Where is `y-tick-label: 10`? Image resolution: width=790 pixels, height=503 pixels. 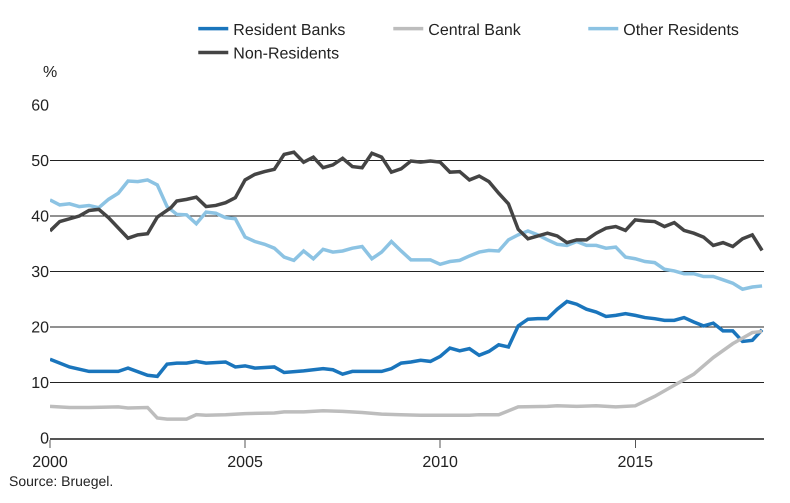
y-tick-label: 10 is located at coordinates (40, 383).